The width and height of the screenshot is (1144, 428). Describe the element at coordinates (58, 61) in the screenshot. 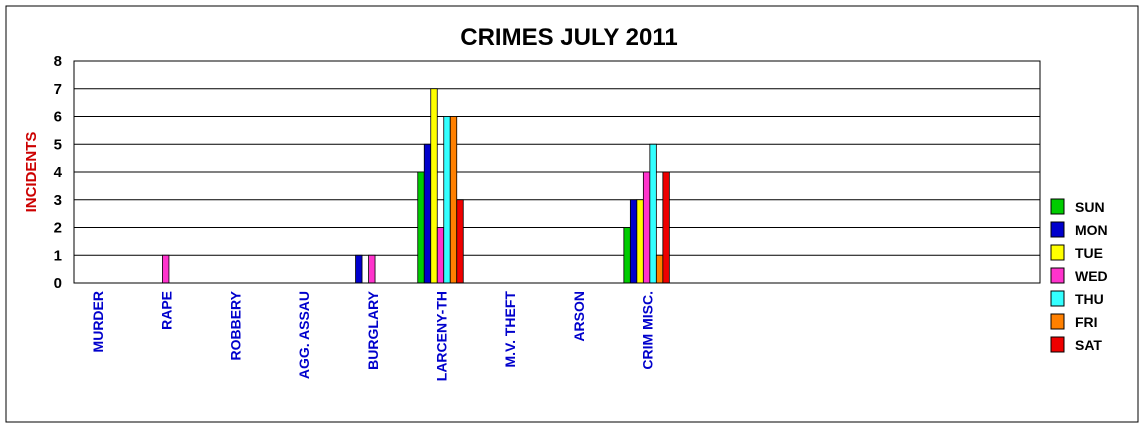

I see `y-tick-label: 8` at that location.